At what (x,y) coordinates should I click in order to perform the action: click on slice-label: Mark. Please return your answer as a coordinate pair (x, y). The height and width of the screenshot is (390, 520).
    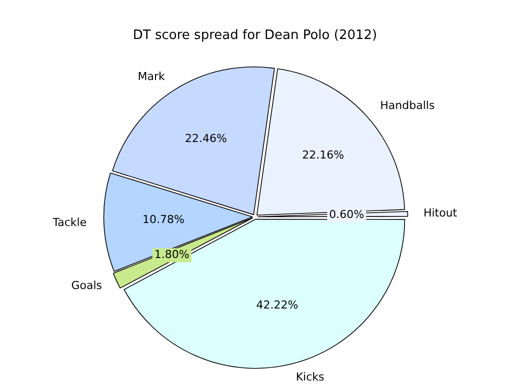
    Looking at the image, I should click on (152, 76).